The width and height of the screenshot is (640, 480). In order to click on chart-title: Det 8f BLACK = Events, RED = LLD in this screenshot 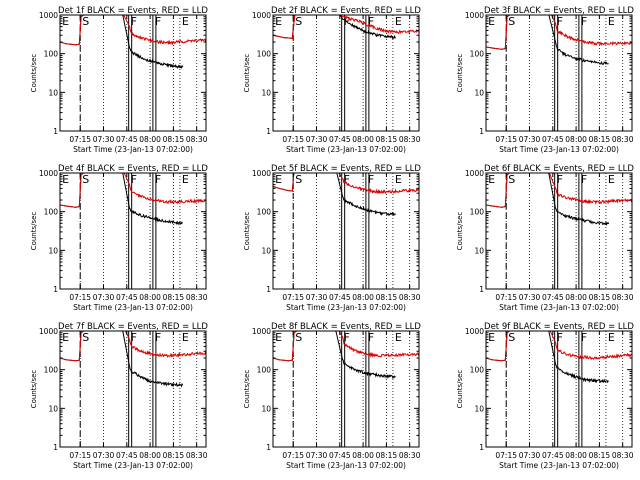, I will do `click(346, 327)`.